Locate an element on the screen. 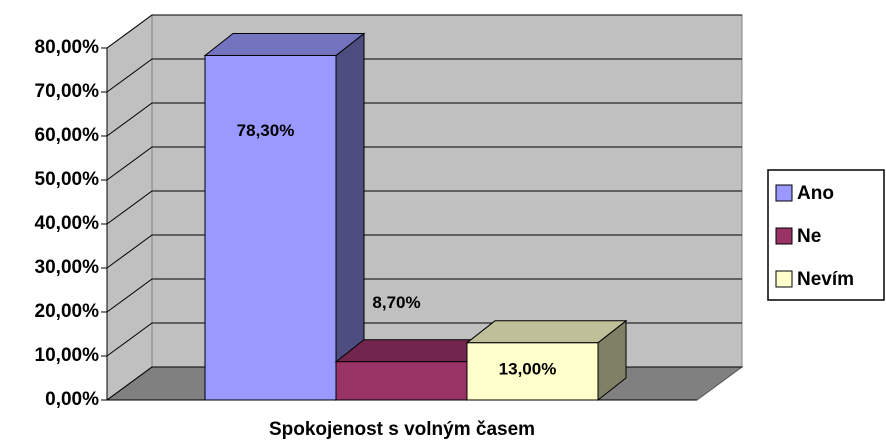  y-tick-label: 70,00% is located at coordinates (67, 91).